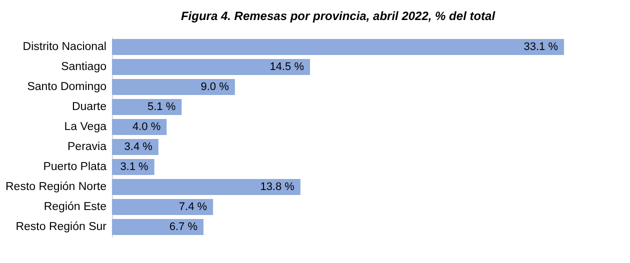 The image size is (630, 263). Describe the element at coordinates (338, 16) in the screenshot. I see `chart-title: Figura 4. Remesas por provincia, abril 2022, % del total` at that location.